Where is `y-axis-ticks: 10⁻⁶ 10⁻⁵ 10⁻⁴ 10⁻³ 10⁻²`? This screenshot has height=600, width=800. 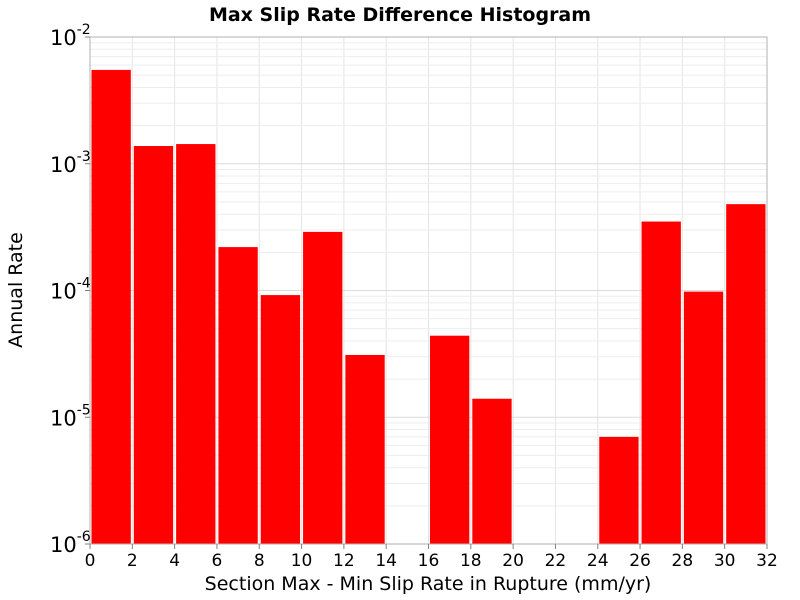 y-axis-ticks: 10⁻⁶ 10⁻⁵ 10⁻⁴ 10⁻³ 10⁻² is located at coordinates (70, 289).